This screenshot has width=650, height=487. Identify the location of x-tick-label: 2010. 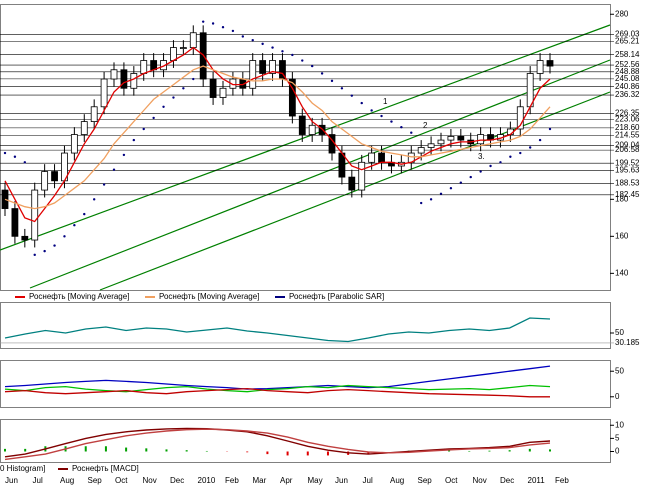
(207, 480).